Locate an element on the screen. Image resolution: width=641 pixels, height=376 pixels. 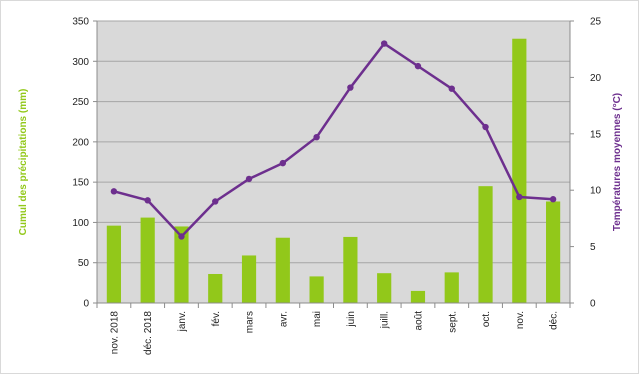
x-category-label: nov. 2018 is located at coordinates (114, 333).